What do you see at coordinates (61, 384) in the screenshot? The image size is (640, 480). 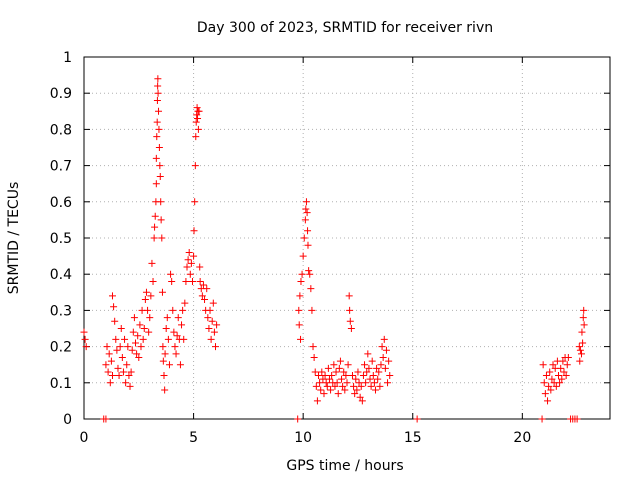 I see `y-tick-label: 0.1` at bounding box center [61, 384].